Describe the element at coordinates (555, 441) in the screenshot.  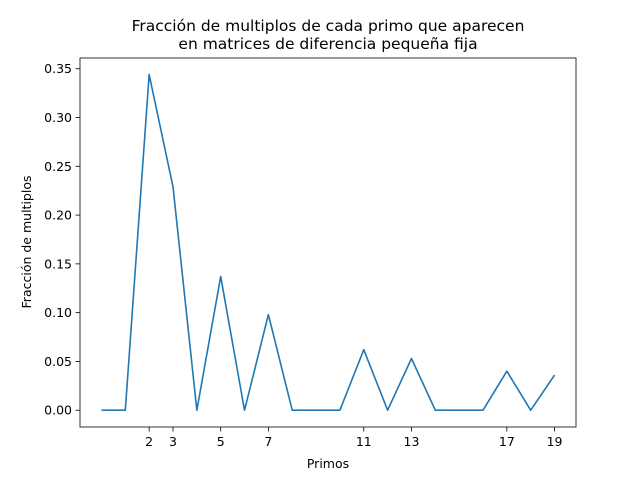
I see `x-tick-label: 19` at that location.